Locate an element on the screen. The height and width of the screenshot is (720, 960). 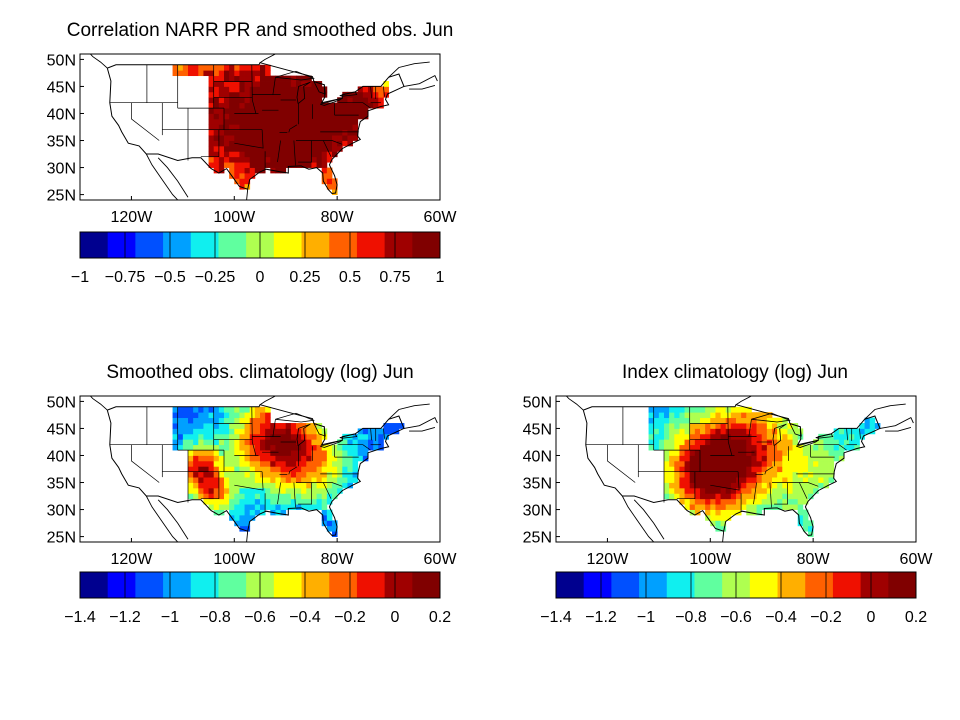
lon-tick-label: 80W is located at coordinates (814, 559).